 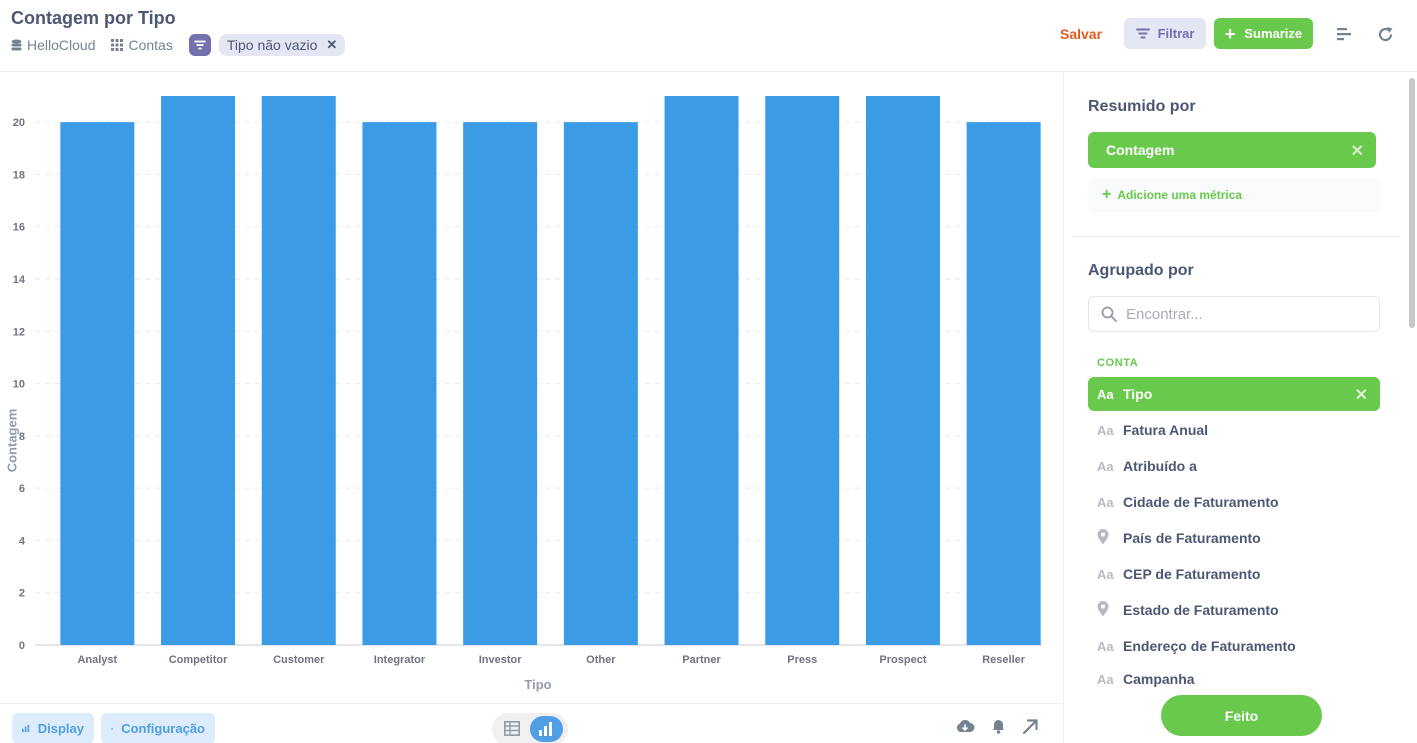 What do you see at coordinates (282, 45) in the screenshot?
I see `filter-pill: Tipo não vazio ✕` at bounding box center [282, 45].